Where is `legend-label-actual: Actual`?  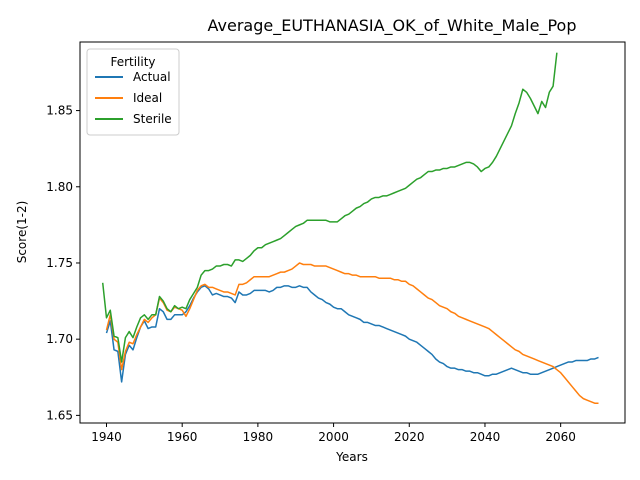 legend-label-actual: Actual is located at coordinates (152, 77).